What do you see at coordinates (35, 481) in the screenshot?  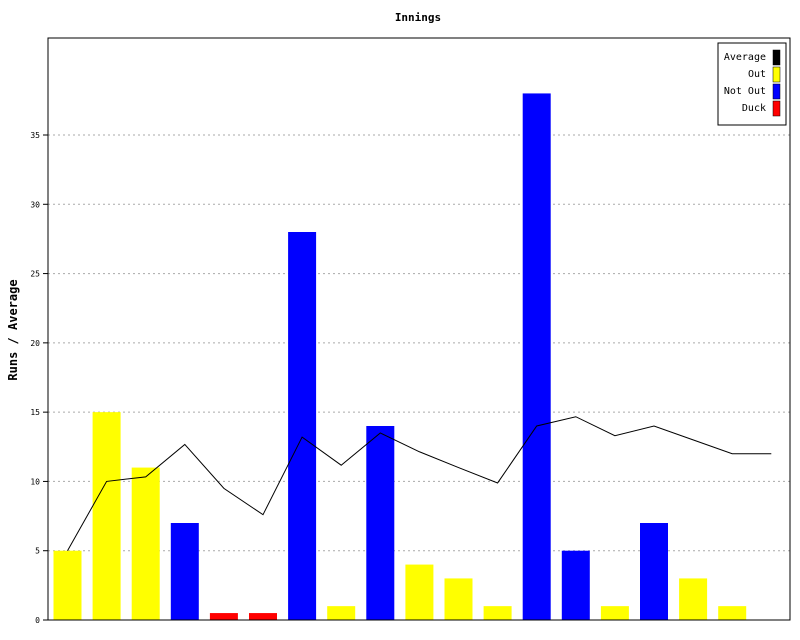 I see `y-tick-label: 10` at bounding box center [35, 481].